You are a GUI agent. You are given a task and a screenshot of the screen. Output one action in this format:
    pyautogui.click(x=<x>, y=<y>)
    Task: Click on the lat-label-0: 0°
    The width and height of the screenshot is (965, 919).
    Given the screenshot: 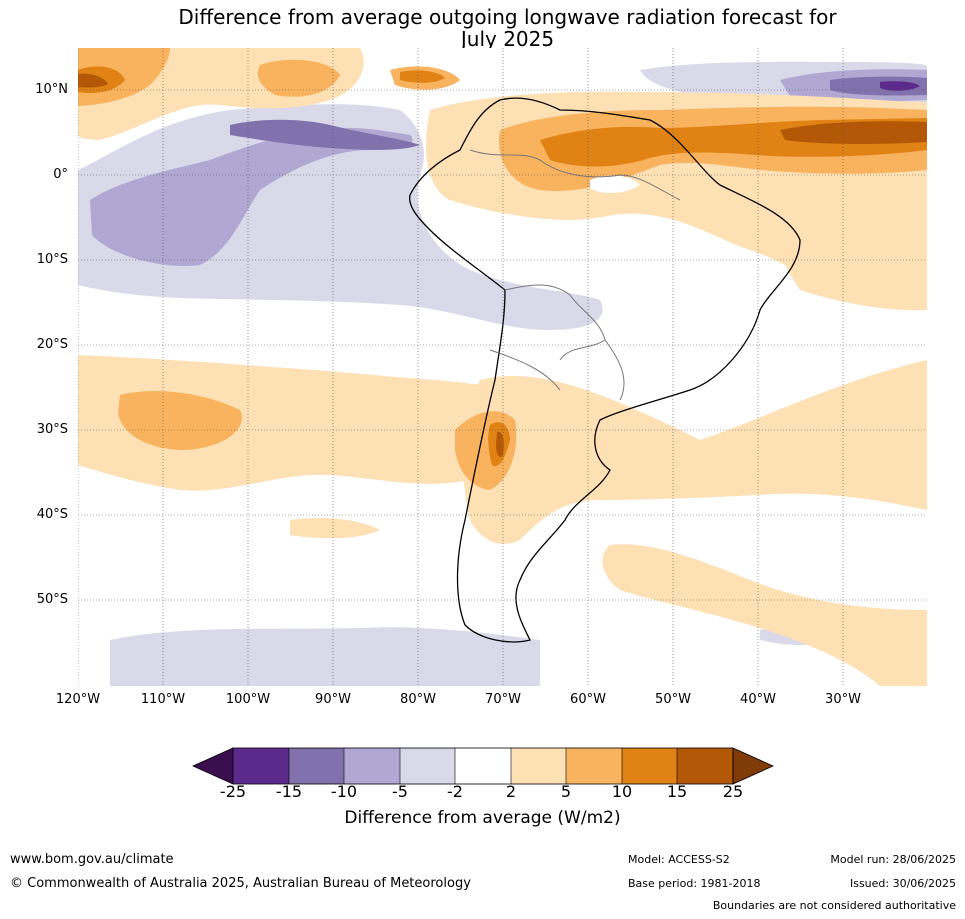 What is the action you would take?
    pyautogui.click(x=60, y=174)
    